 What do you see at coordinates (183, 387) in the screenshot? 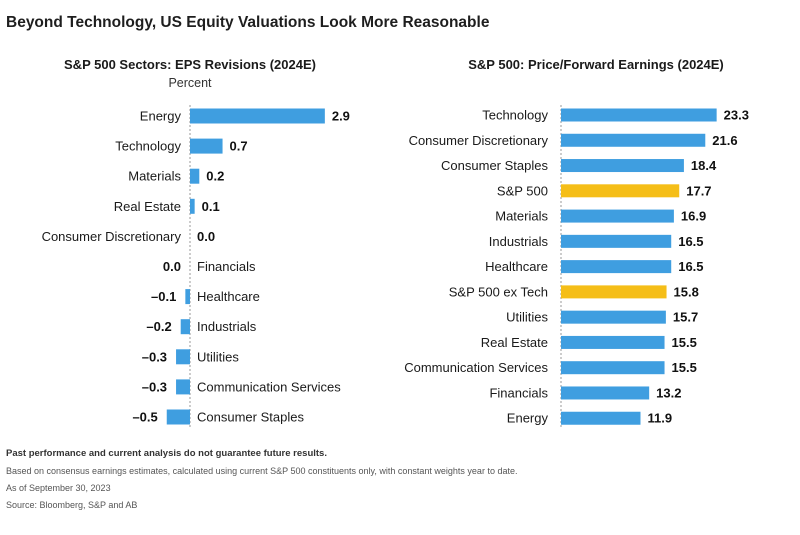
I see `eps-bar-communication-services` at bounding box center [183, 387].